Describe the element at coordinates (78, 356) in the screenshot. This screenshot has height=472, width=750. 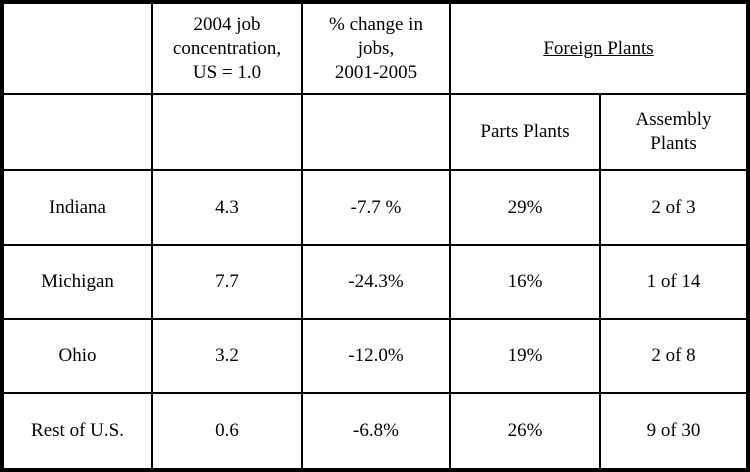
I see `state-cell: Ohio` at that location.